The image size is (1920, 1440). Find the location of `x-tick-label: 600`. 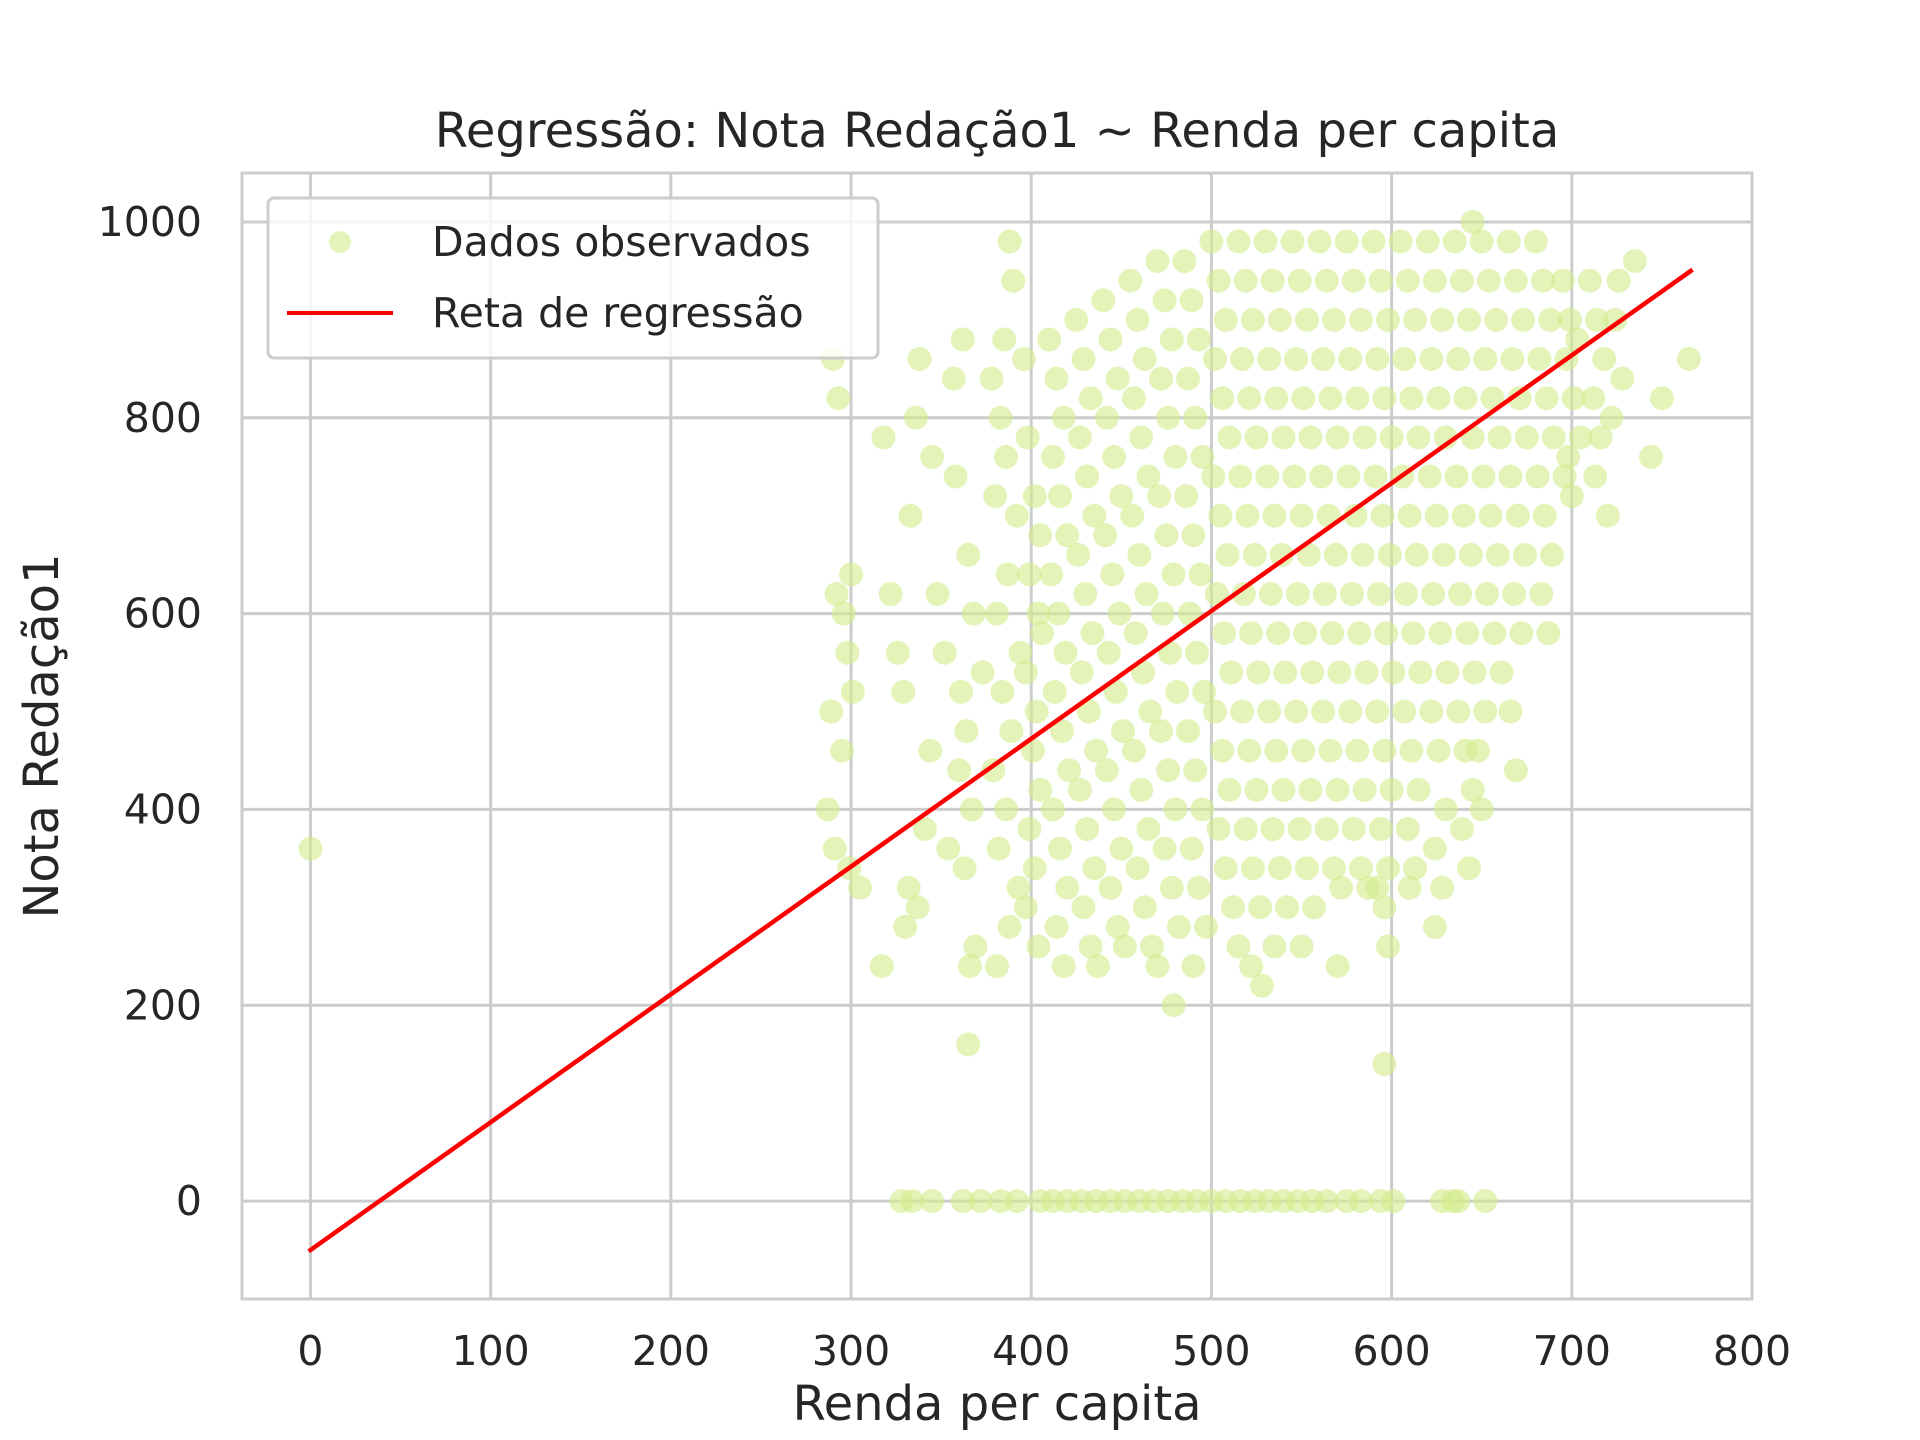

x-tick-label: 600 is located at coordinates (1391, 1351).